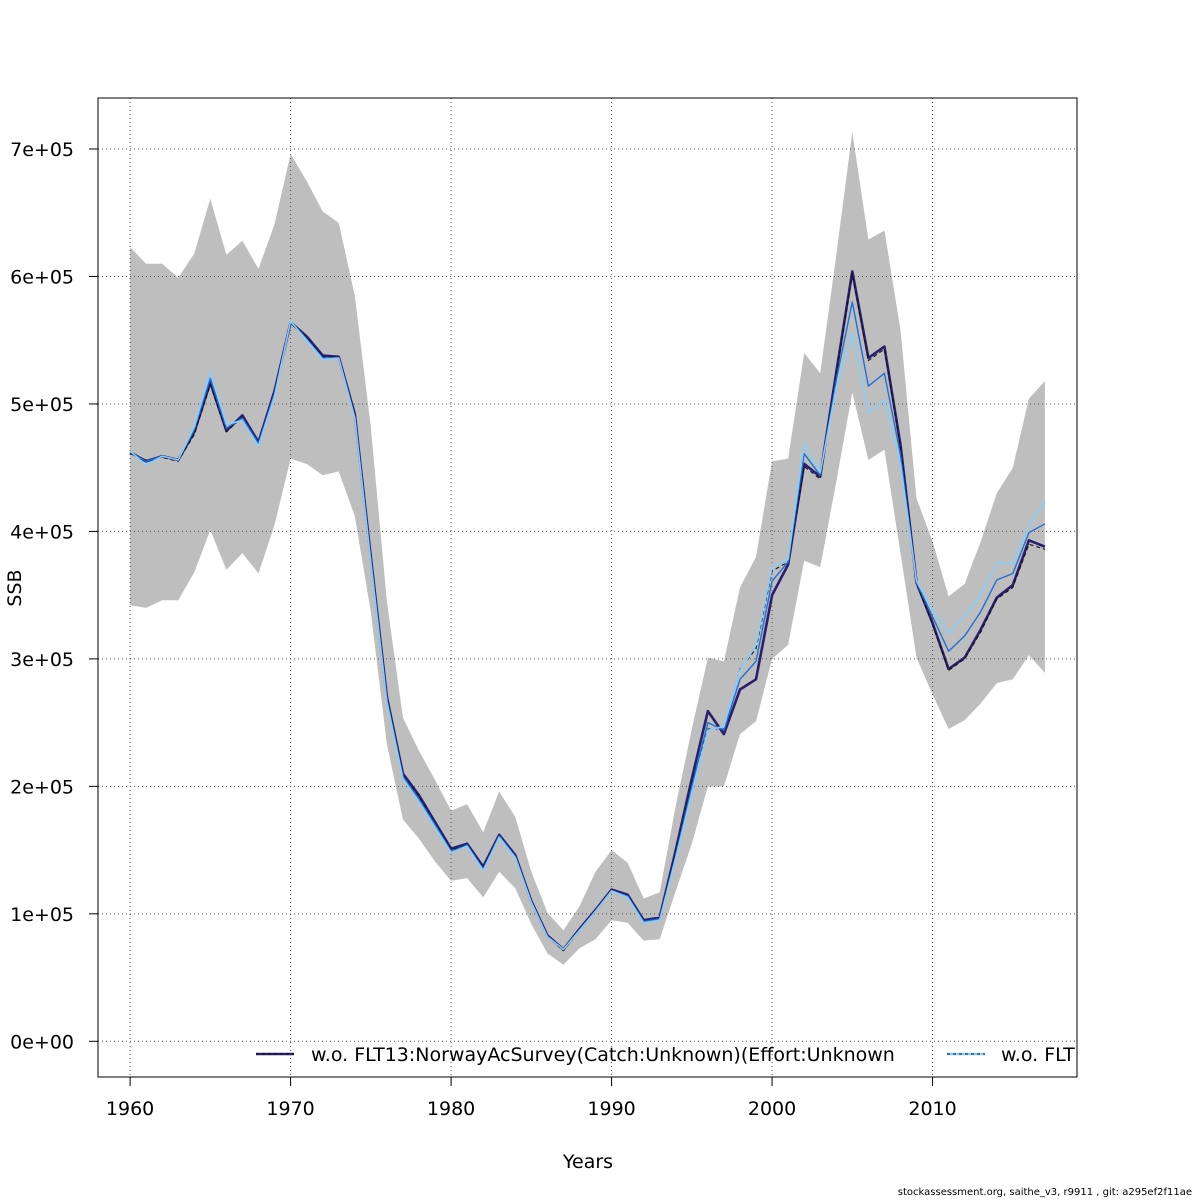  What do you see at coordinates (42, 660) in the screenshot?
I see `y-tick-label: 3e+05` at bounding box center [42, 660].